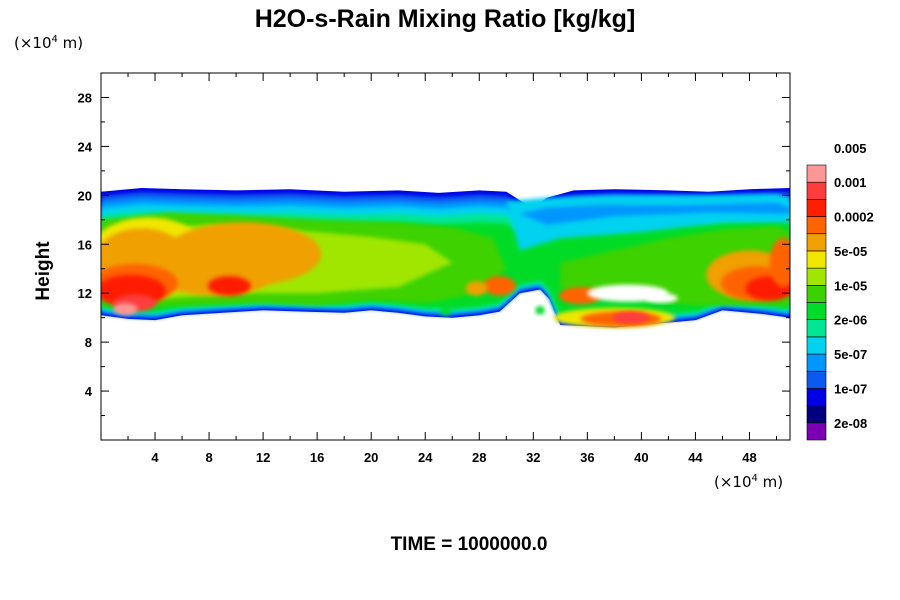 The image size is (900, 600). I want to click on y-unit-suffix: m), so click(70, 43).